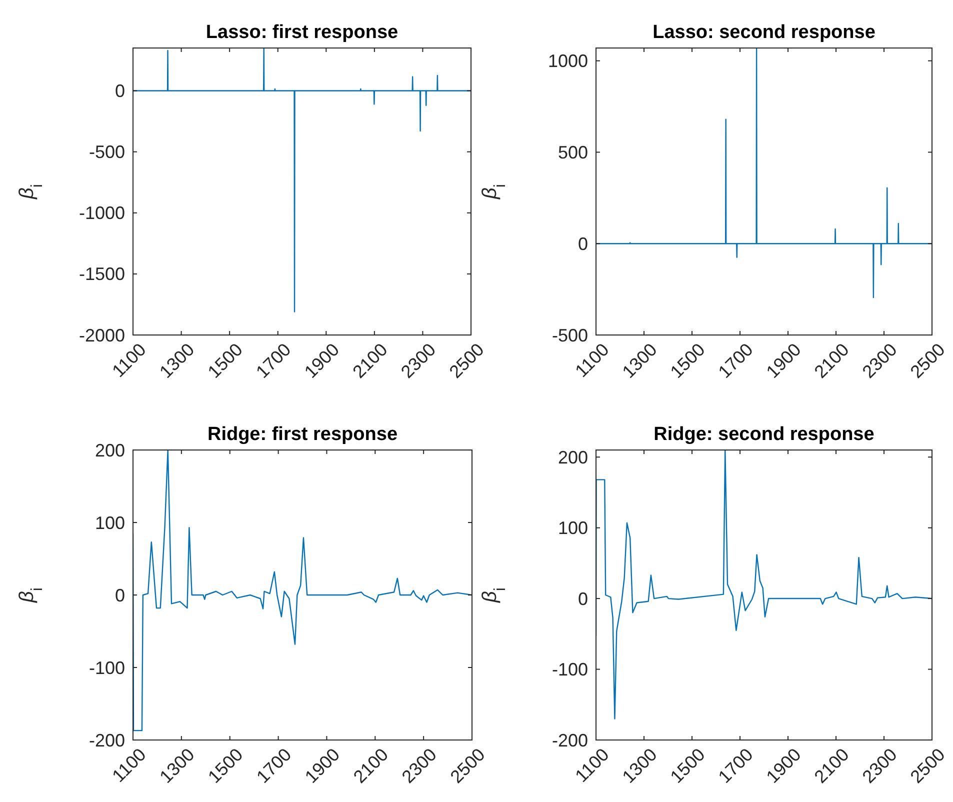  What do you see at coordinates (101, 274) in the screenshot?
I see `y-tick-label: -1500` at bounding box center [101, 274].